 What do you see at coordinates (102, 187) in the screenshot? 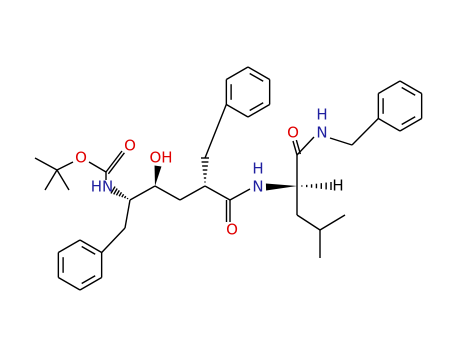
I see `atom-label: HN` at bounding box center [102, 187].